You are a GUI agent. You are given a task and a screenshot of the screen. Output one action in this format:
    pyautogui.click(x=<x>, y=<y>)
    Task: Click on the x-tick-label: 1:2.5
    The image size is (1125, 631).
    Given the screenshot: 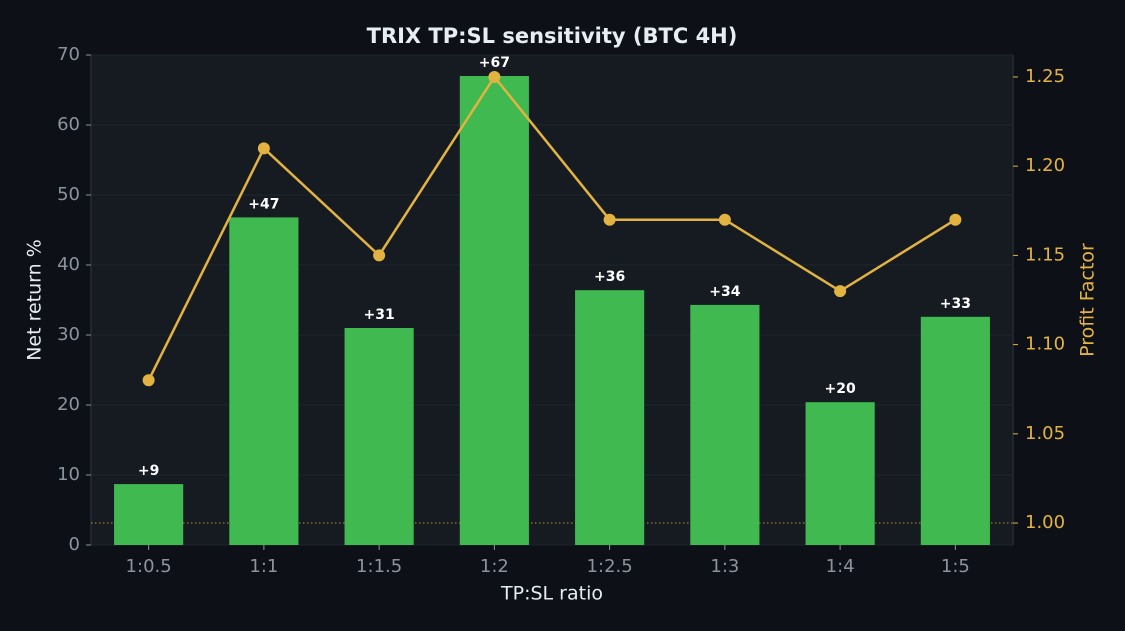 What is the action you would take?
    pyautogui.click(x=610, y=566)
    